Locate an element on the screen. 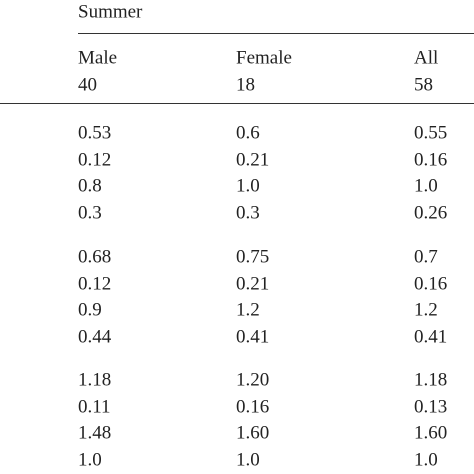 This screenshot has width=474, height=474. column-n: 58 is located at coordinates (423, 85).